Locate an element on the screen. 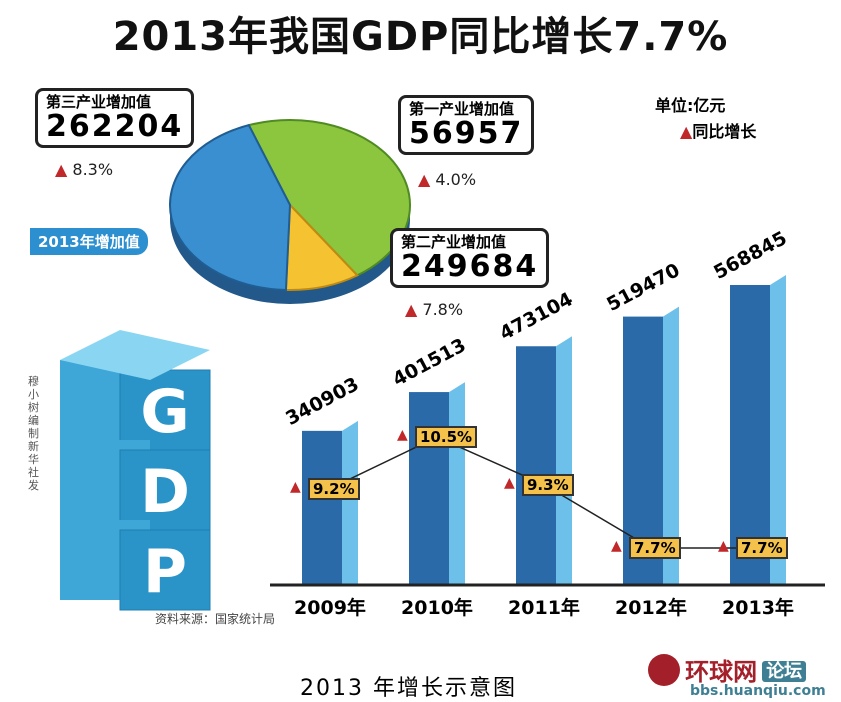 The width and height of the screenshot is (841, 702). slice-name: 第一产业增加值 is located at coordinates (462, 109).